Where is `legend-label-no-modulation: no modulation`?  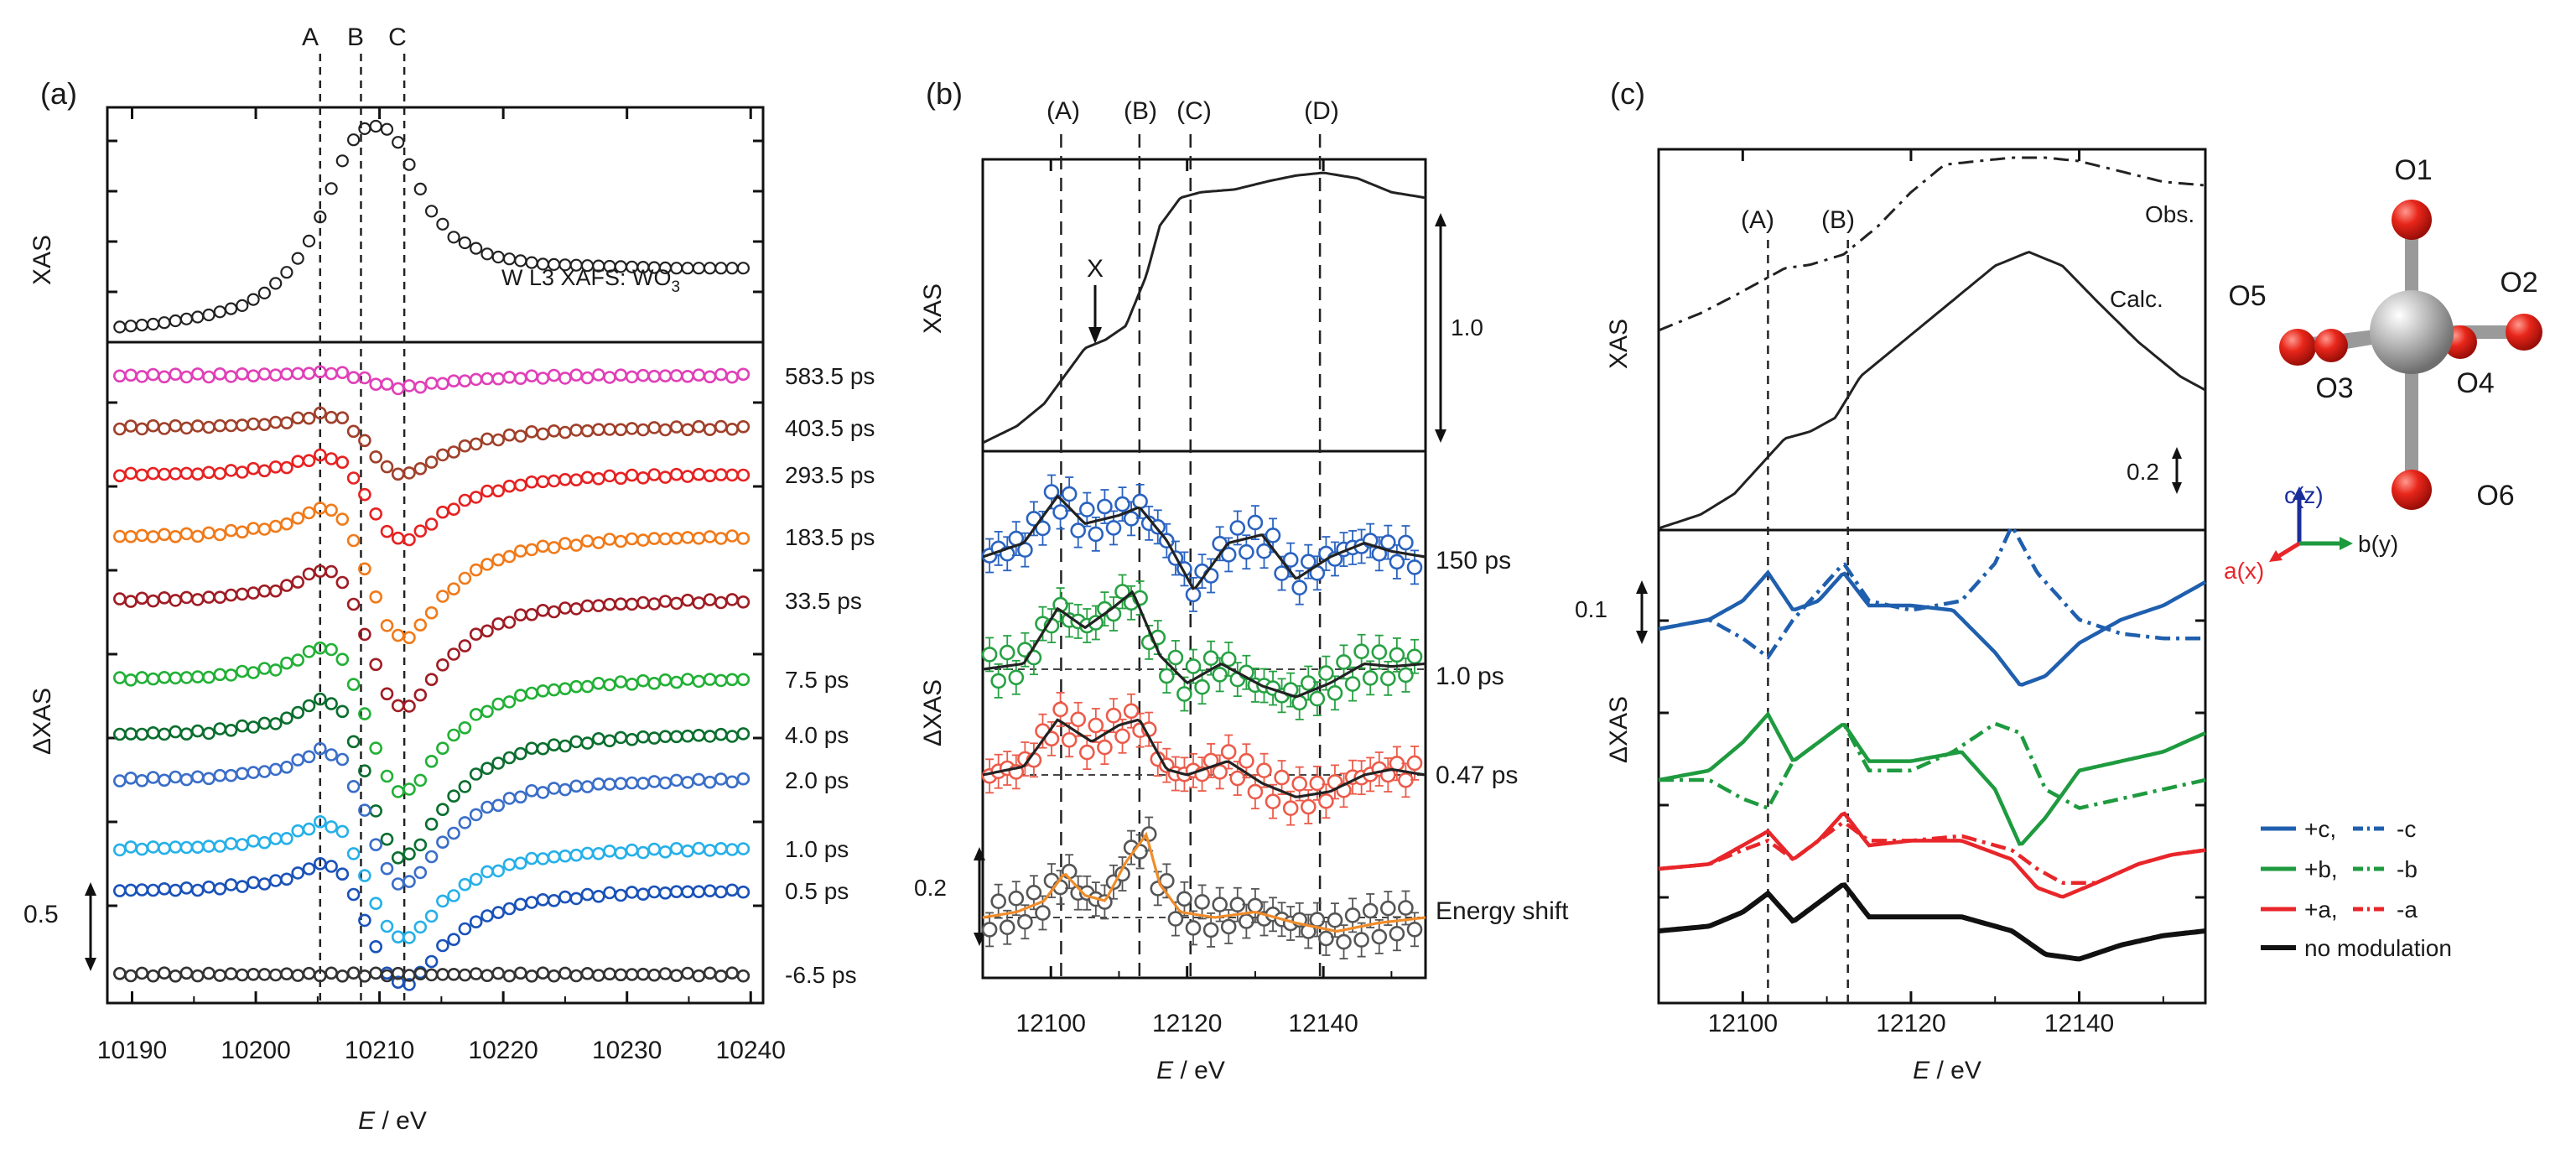 legend-label-no-modulation: no modulation is located at coordinates (2378, 948).